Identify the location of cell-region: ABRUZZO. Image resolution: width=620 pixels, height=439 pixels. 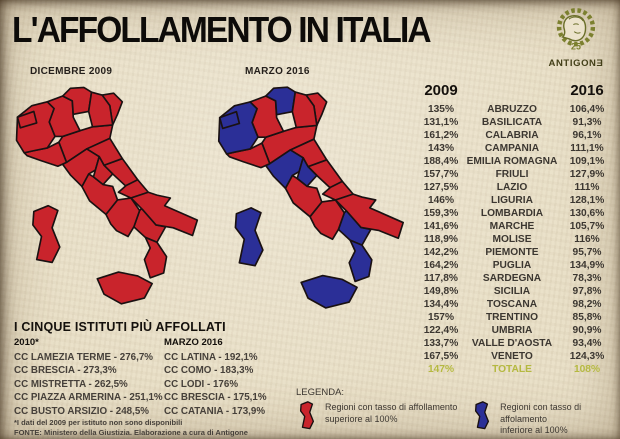
(512, 109).